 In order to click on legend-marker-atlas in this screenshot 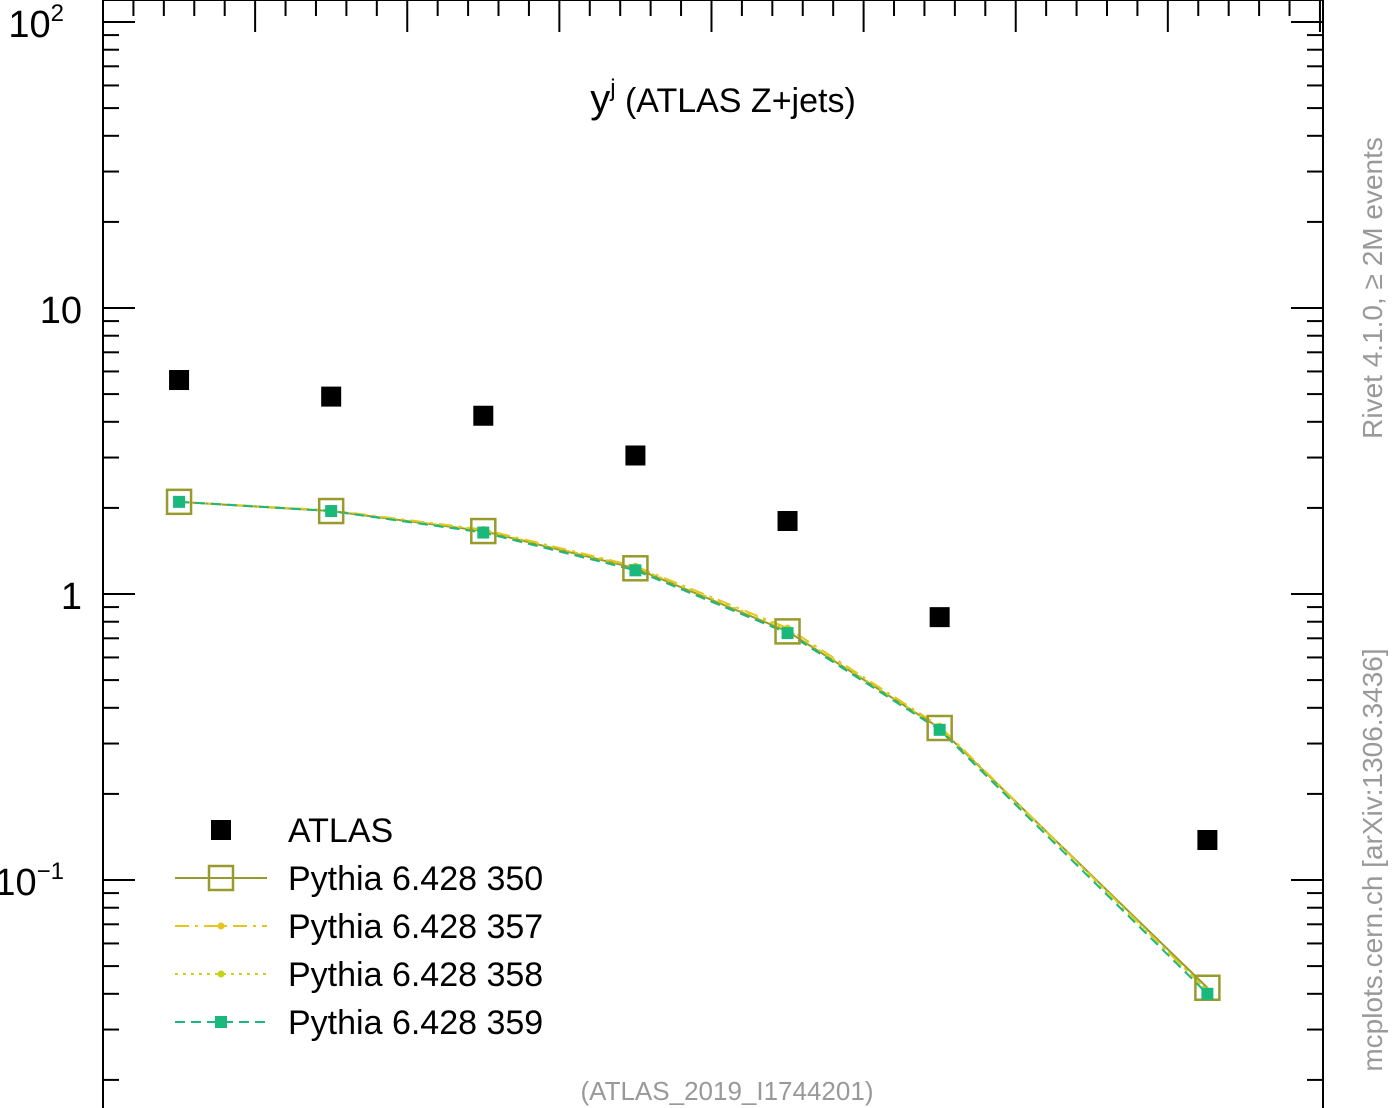, I will do `click(221, 830)`.